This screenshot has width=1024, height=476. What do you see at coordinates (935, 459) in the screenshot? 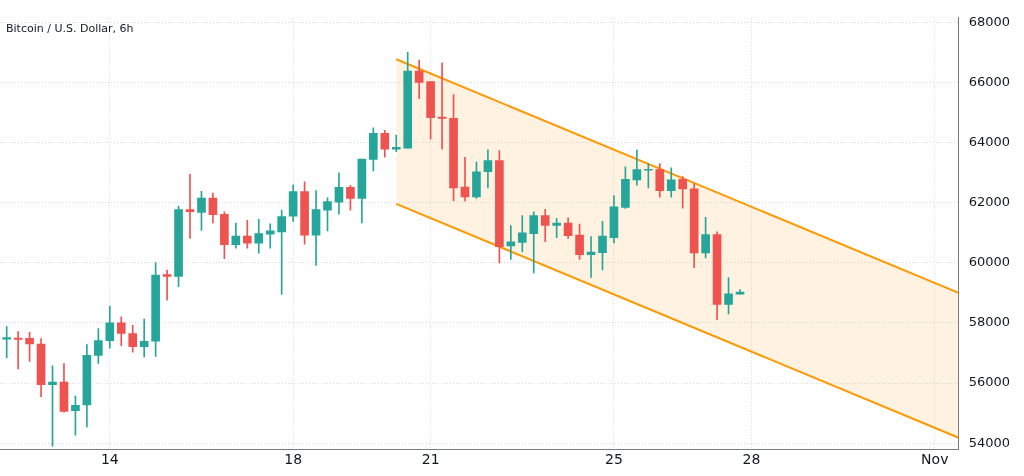
I see `x-tick-label: Nov` at bounding box center [935, 459].